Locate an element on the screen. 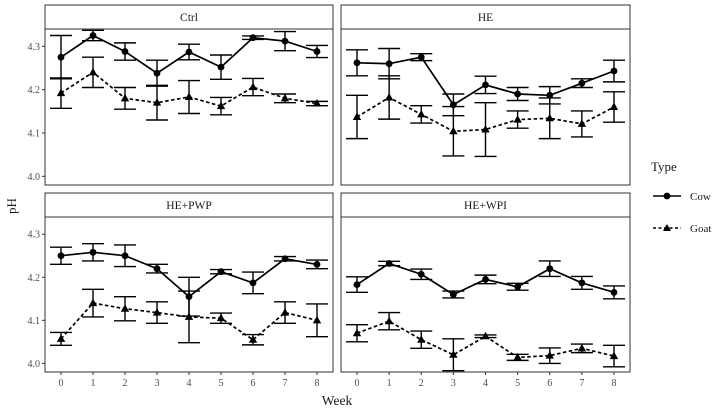 The image size is (720, 412). legend-label-cow: Cow is located at coordinates (700, 197).